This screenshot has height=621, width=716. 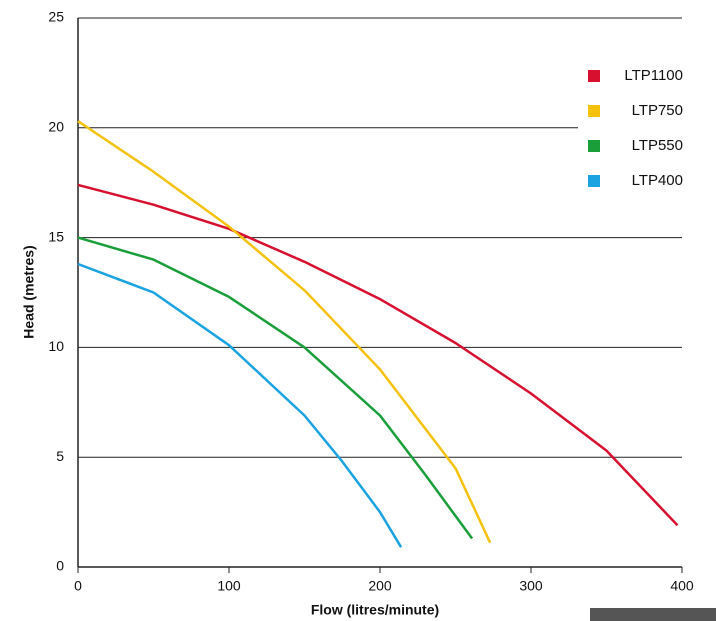 What do you see at coordinates (56, 17) in the screenshot?
I see `y-tick-label: 25` at bounding box center [56, 17].